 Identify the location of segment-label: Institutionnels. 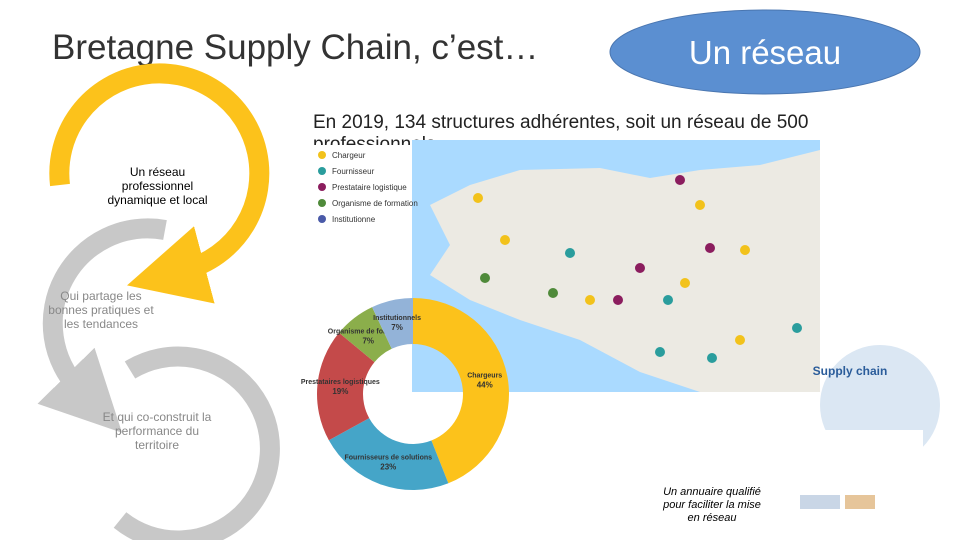
(397, 318).